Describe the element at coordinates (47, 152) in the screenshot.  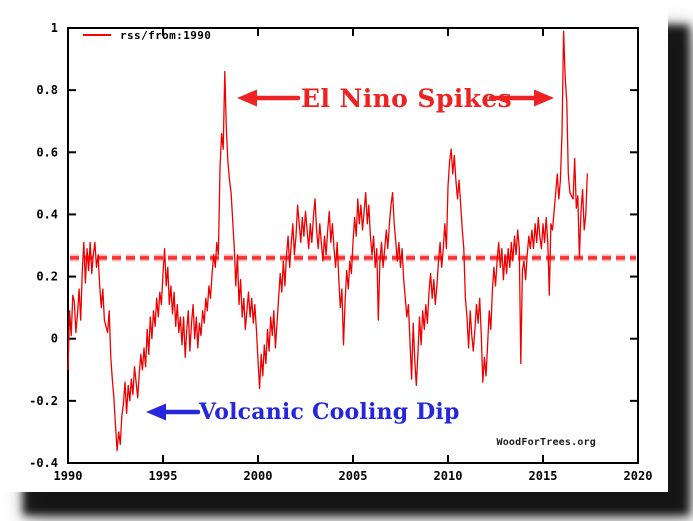
I see `y-tick-label: 0.6` at that location.